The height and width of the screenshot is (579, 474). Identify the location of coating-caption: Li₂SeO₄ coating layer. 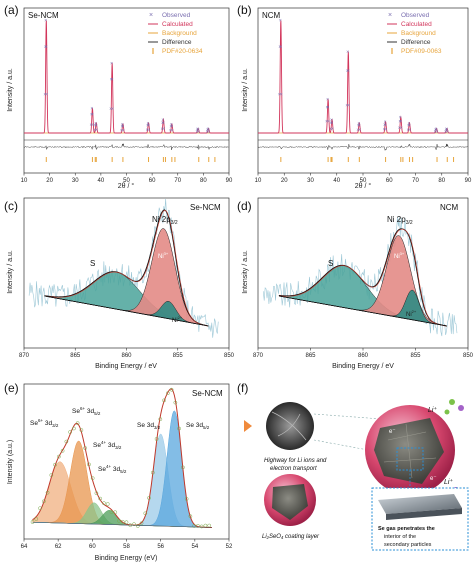
(291, 537).